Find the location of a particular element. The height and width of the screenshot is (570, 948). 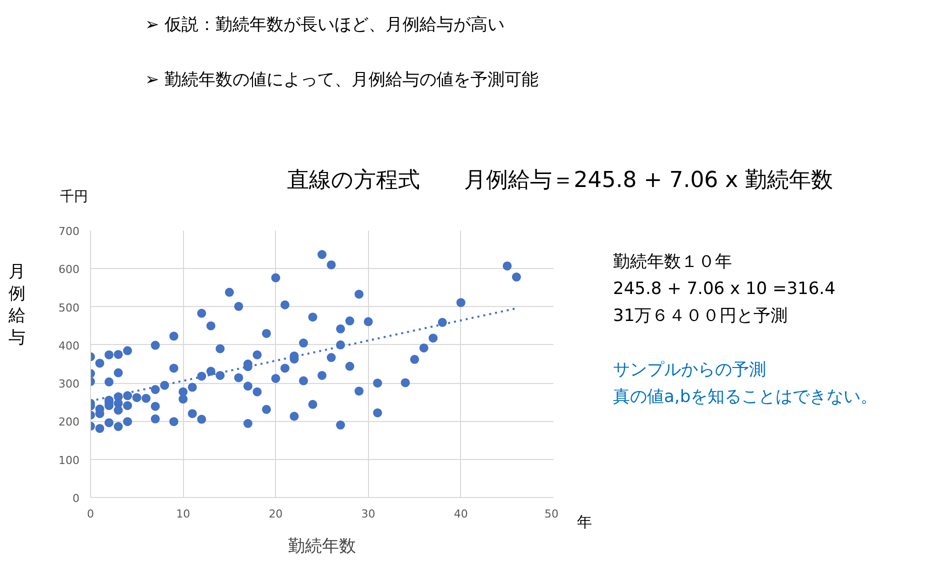

x-tick-label: 0 is located at coordinates (90, 514).